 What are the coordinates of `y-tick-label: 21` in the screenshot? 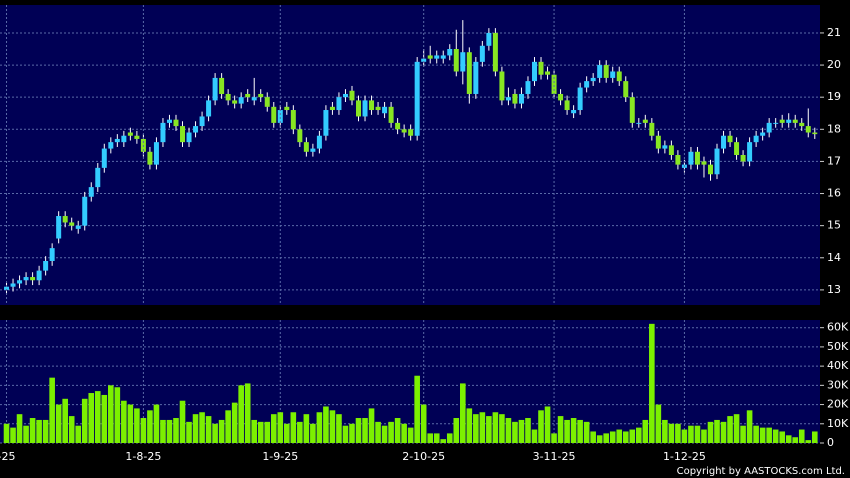 It's located at (834, 32).